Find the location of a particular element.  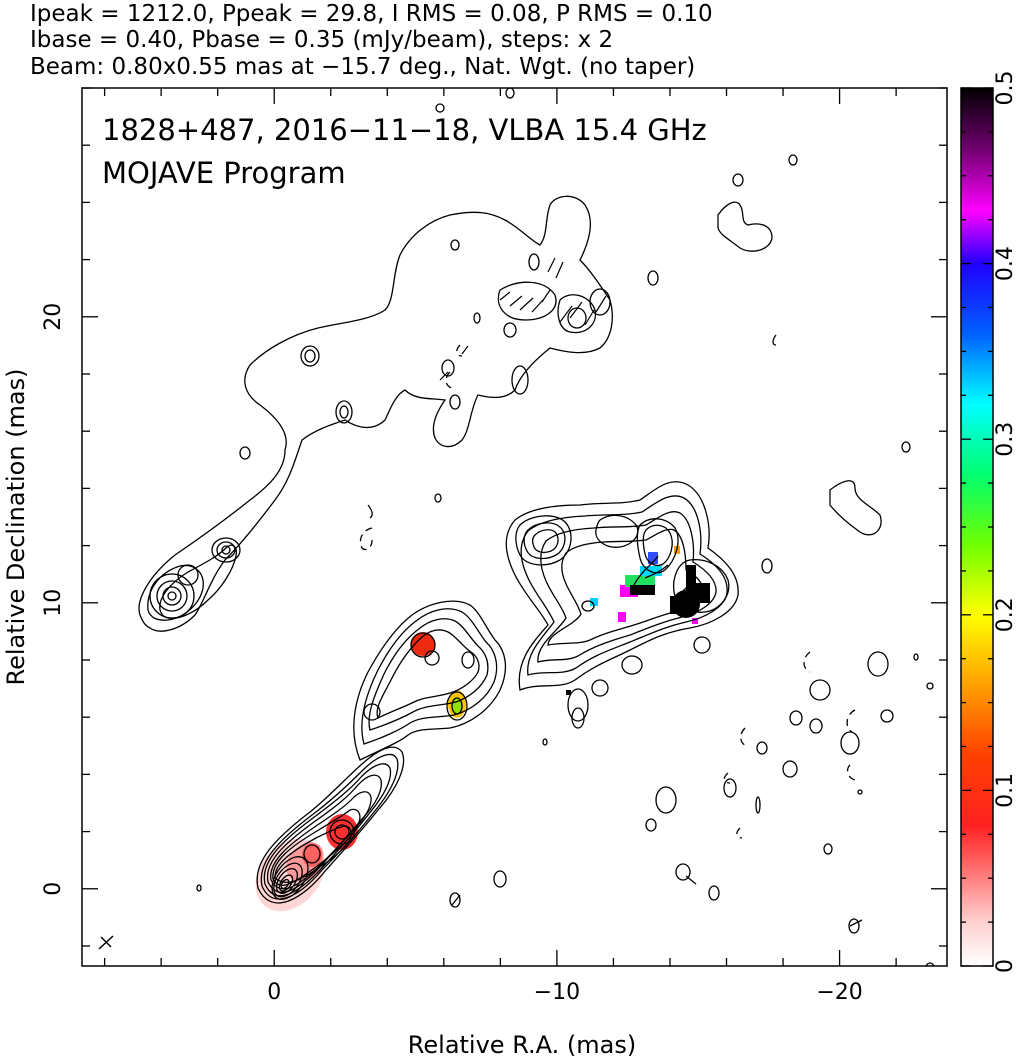

colorbar-tick-label: 0 is located at coordinates (1005, 966).